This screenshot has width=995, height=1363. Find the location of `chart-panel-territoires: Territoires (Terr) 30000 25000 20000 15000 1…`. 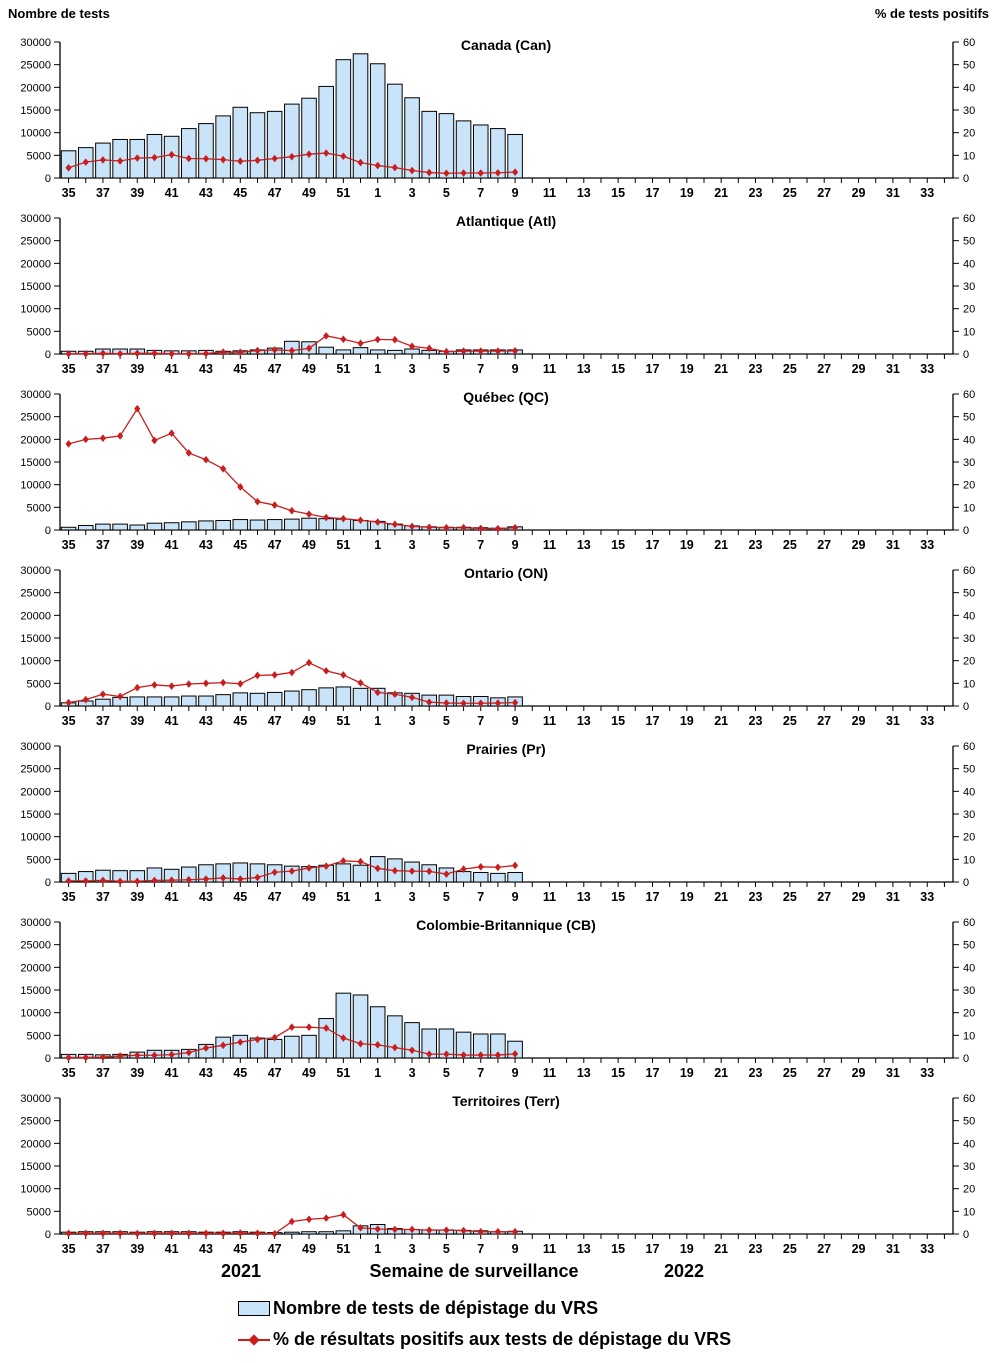

chart-panel-territoires: Territoires (Terr) 30000 25000 20000 15000 1… is located at coordinates (497, 1174).